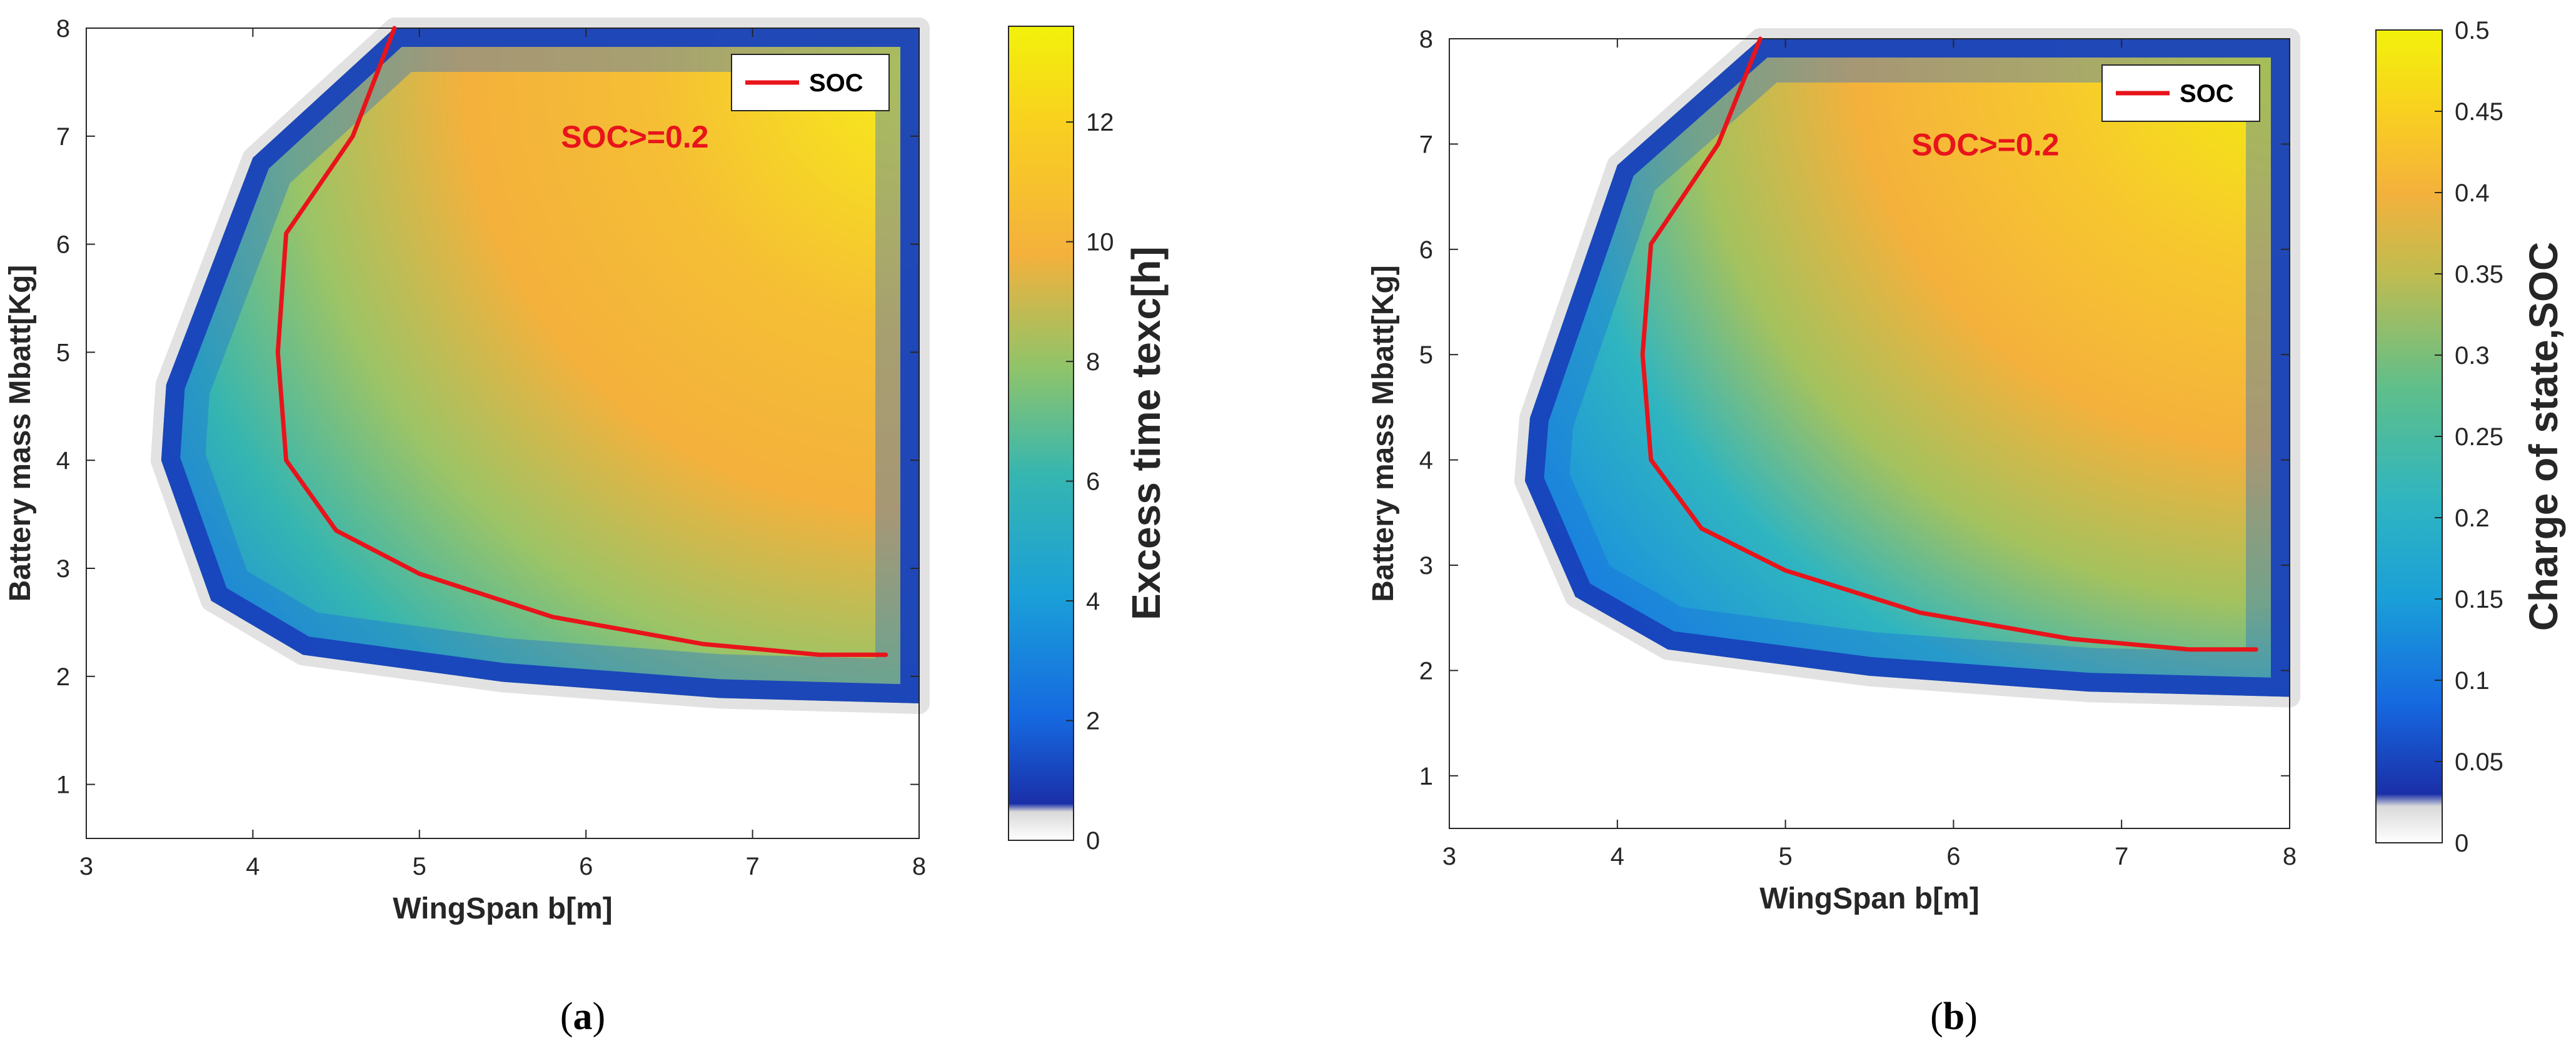 This screenshot has height=1051, width=2576. I want to click on colorbar-tick-label: 0.45, so click(2479, 112).